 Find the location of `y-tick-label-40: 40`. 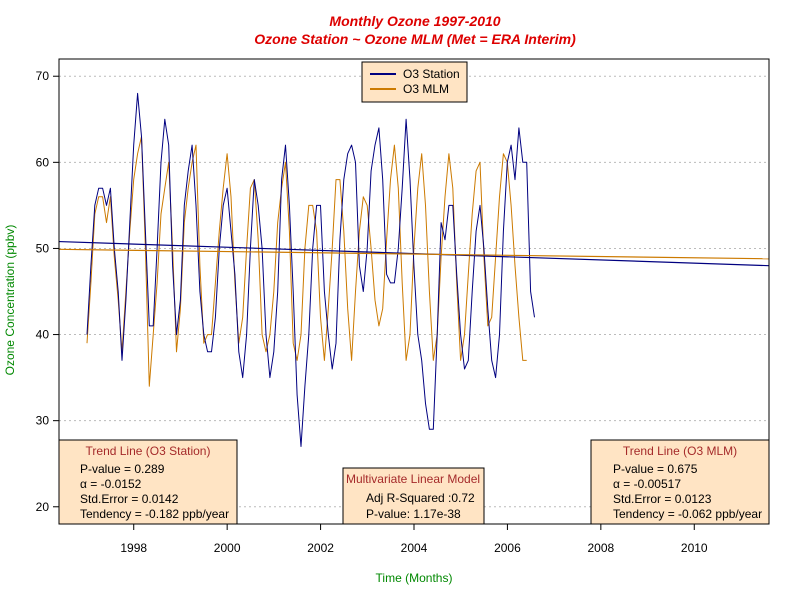

y-tick-label-40: 40 is located at coordinates (43, 335).